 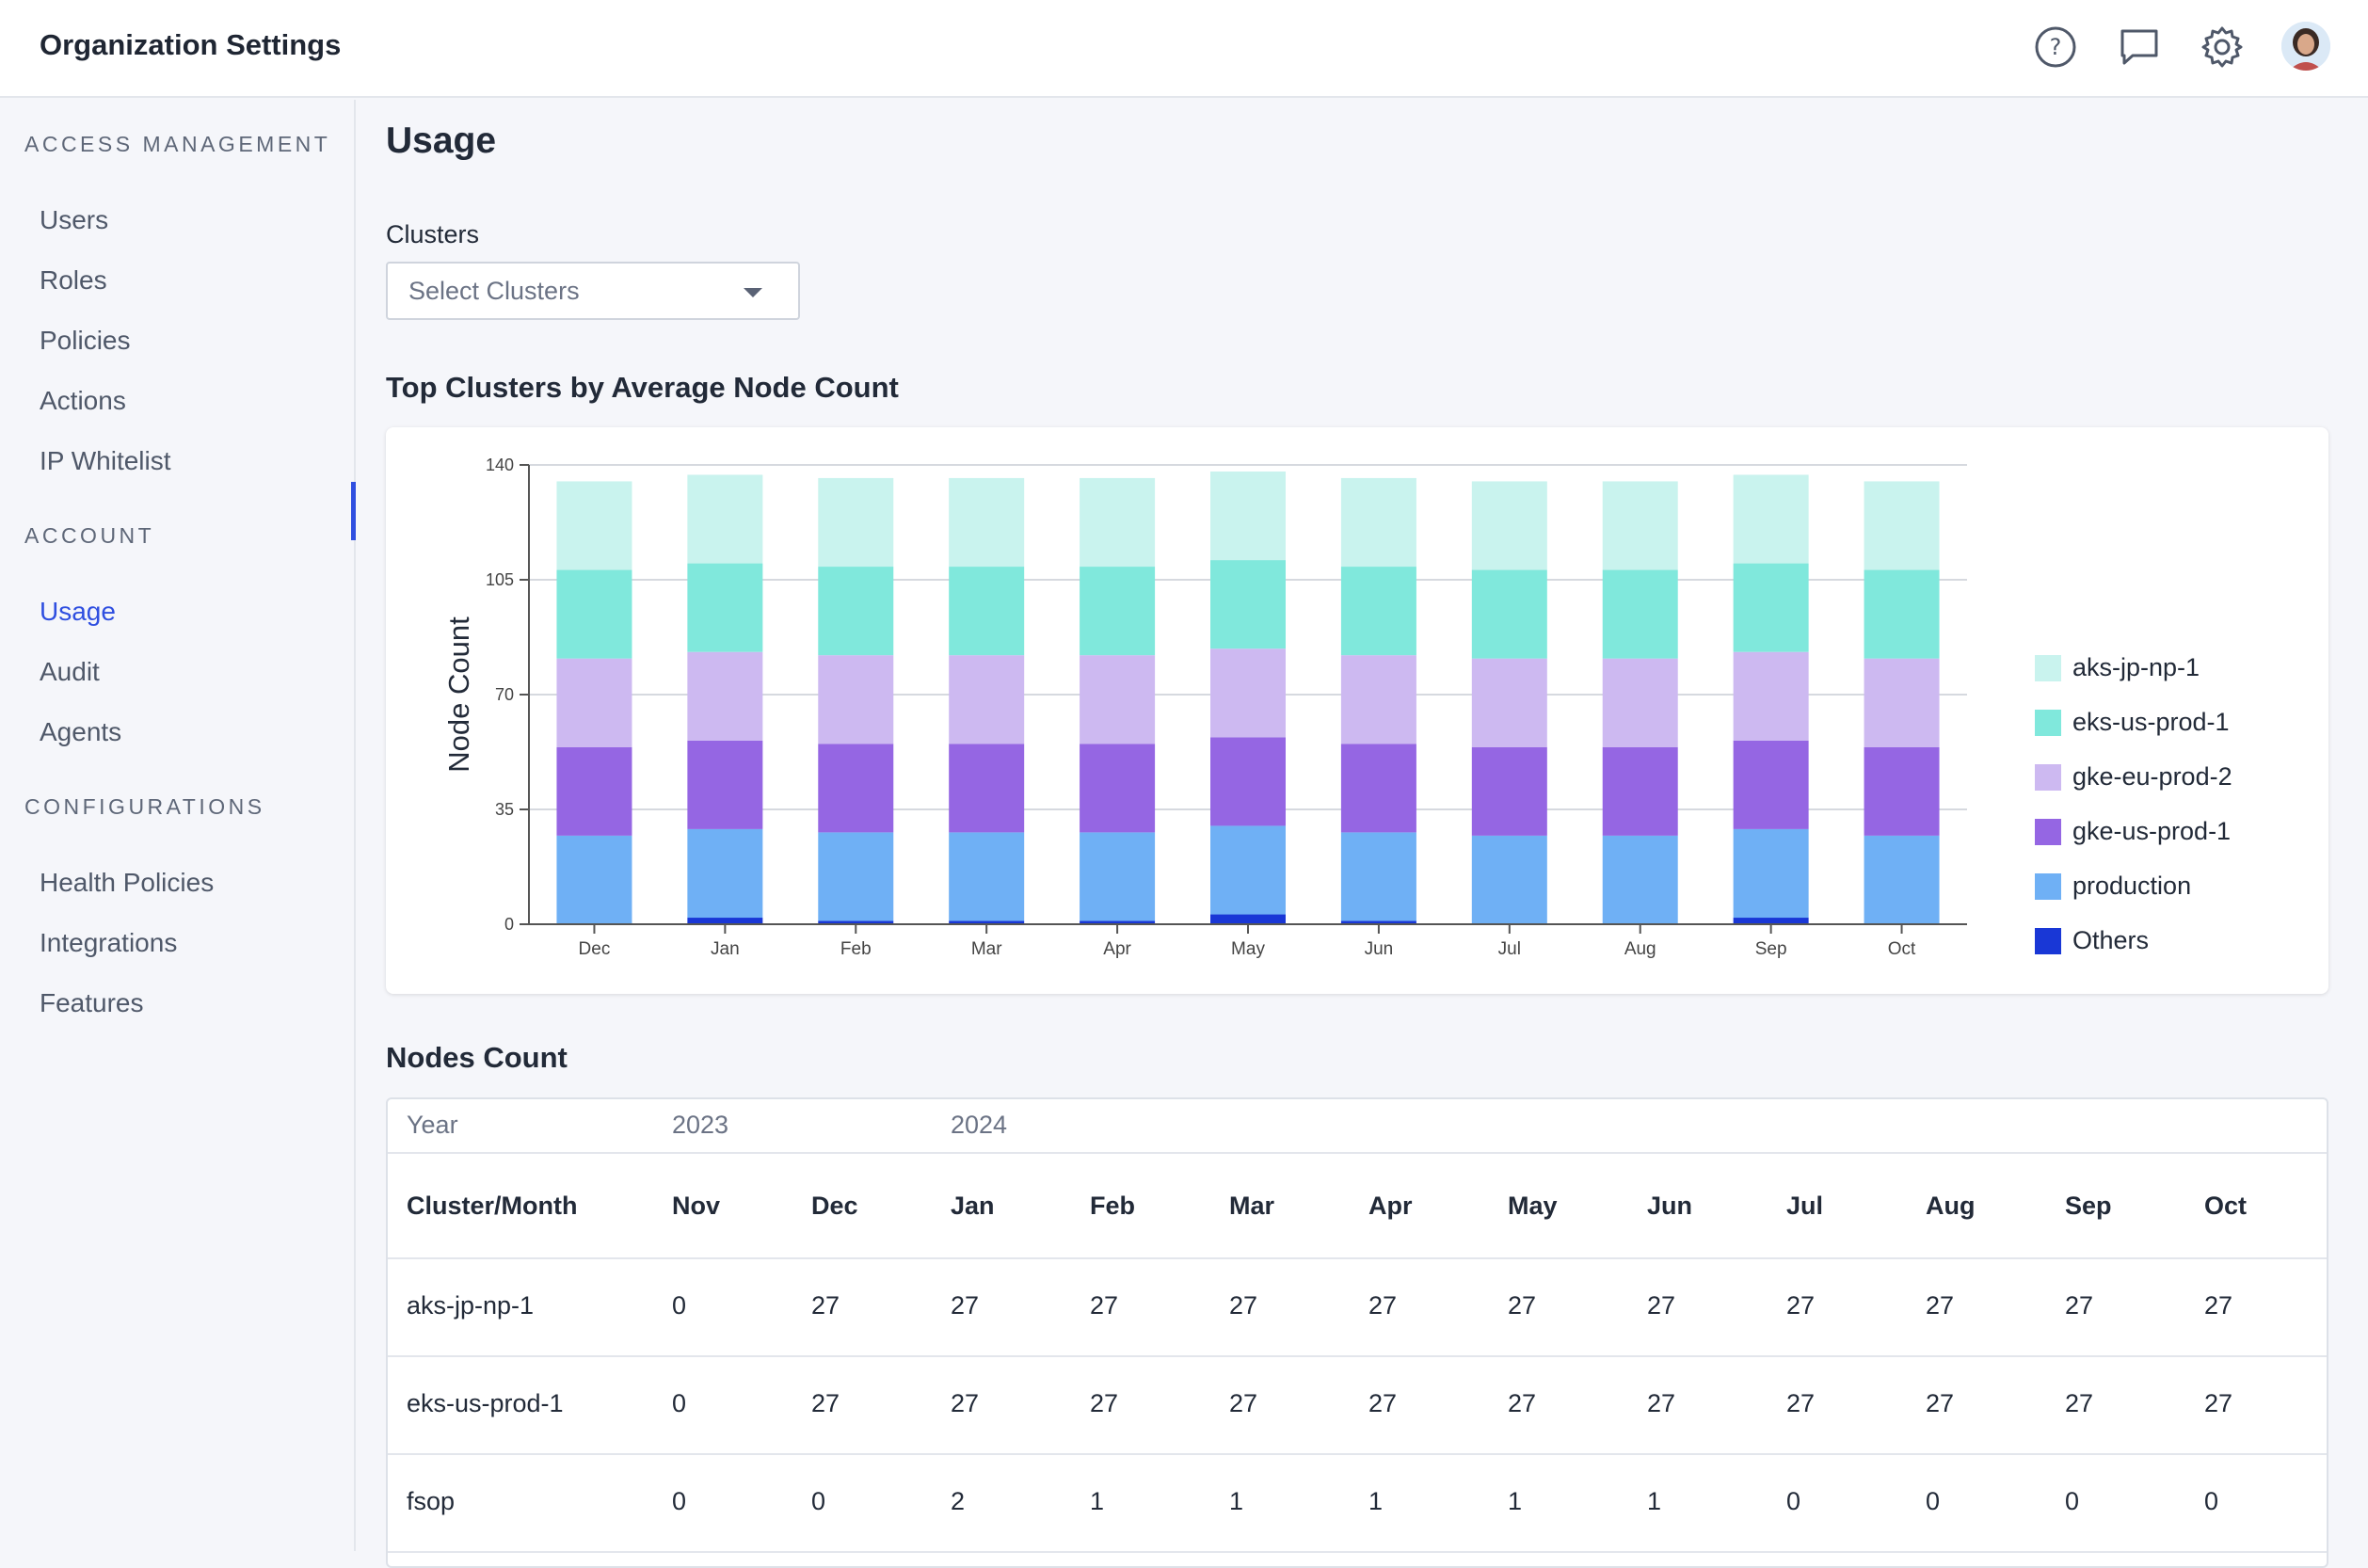 I want to click on help-icon: ?, so click(x=2055, y=47).